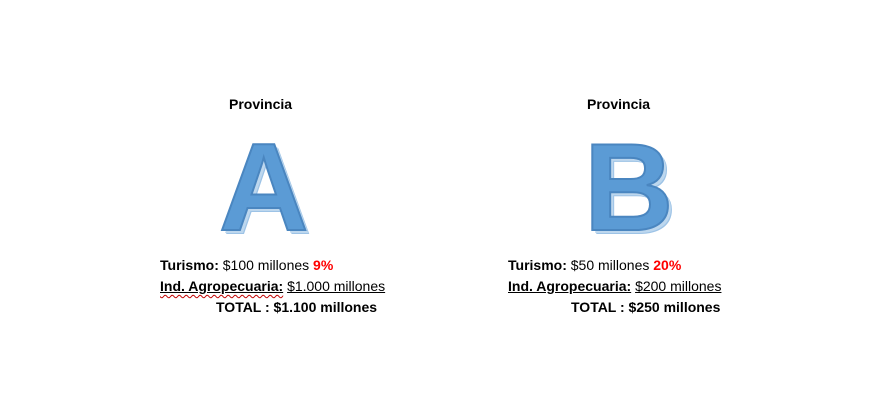 The height and width of the screenshot is (403, 889). I want to click on province-letter: B, so click(629, 188).